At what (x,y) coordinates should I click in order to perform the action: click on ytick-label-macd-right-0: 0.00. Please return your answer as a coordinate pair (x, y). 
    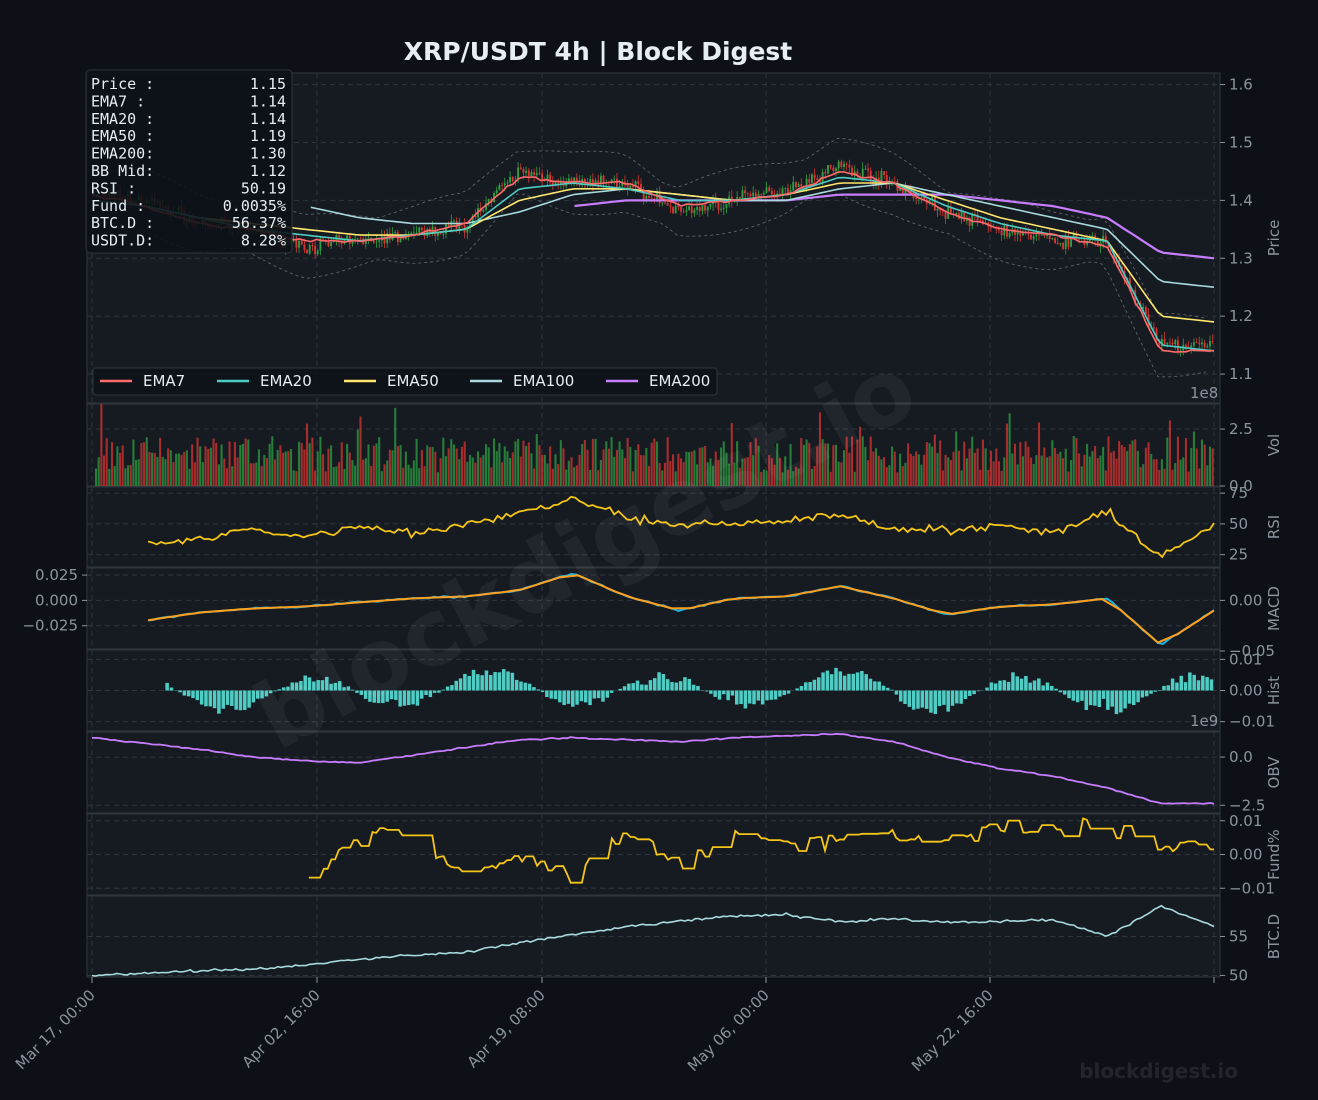
    Looking at the image, I should click on (1245, 600).